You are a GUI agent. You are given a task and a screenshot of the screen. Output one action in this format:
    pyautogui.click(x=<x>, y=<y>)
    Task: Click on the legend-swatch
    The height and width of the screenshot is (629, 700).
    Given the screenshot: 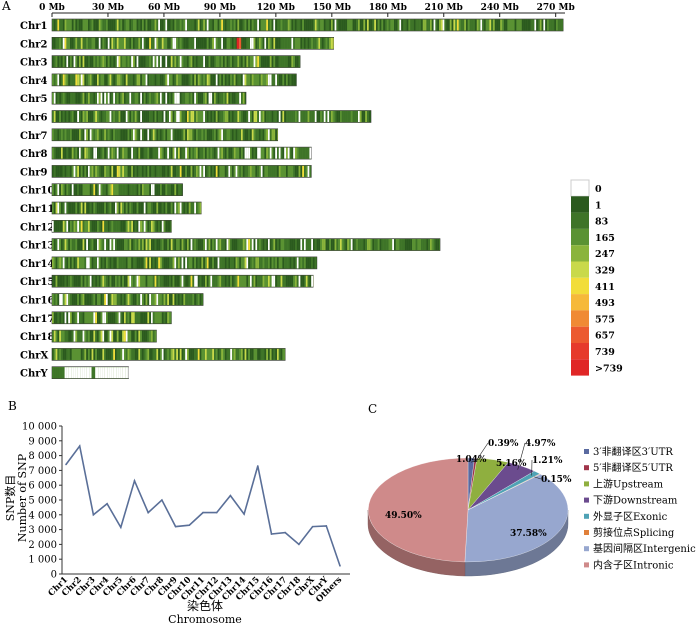 What is the action you would take?
    pyautogui.click(x=580, y=318)
    